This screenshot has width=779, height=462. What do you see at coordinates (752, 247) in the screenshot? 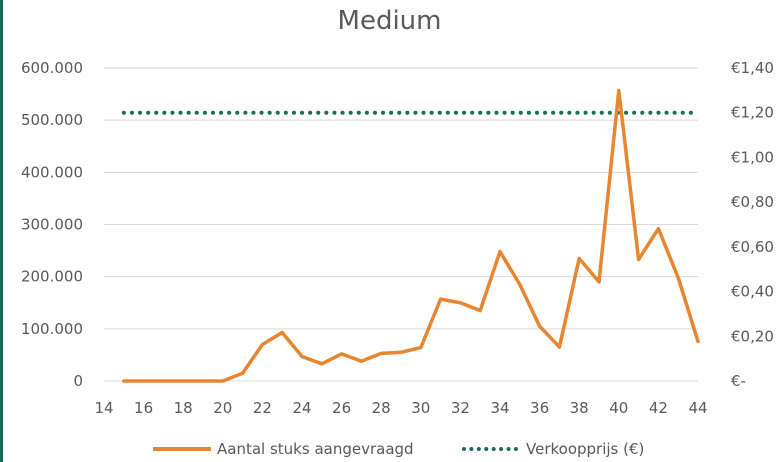
I see `y2-tick-label: €0,60` at bounding box center [752, 247].